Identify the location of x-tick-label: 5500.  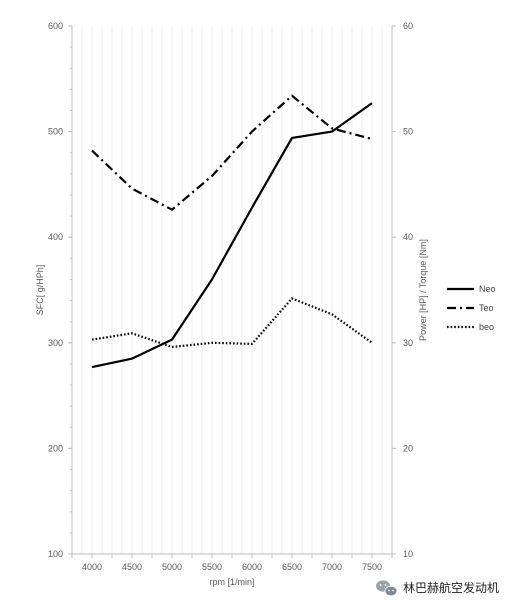
(212, 567).